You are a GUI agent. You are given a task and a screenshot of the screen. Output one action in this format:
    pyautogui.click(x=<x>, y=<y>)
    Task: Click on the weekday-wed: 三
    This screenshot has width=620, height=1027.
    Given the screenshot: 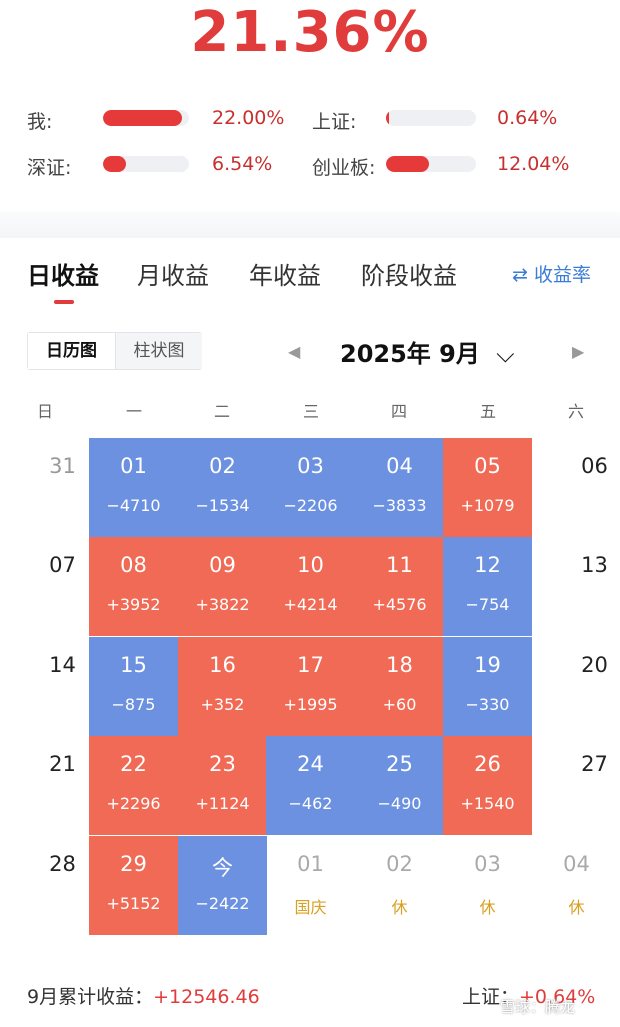 What is the action you would take?
    pyautogui.click(x=310, y=411)
    